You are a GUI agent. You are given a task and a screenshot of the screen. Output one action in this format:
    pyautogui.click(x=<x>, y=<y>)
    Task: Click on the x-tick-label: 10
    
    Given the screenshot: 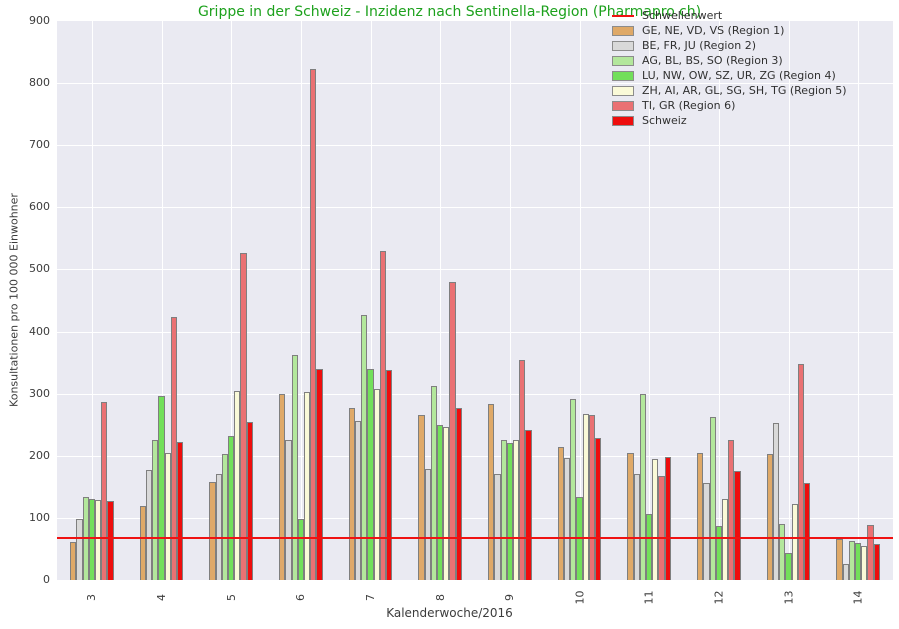 What is the action you would take?
    pyautogui.click(x=580, y=597)
    